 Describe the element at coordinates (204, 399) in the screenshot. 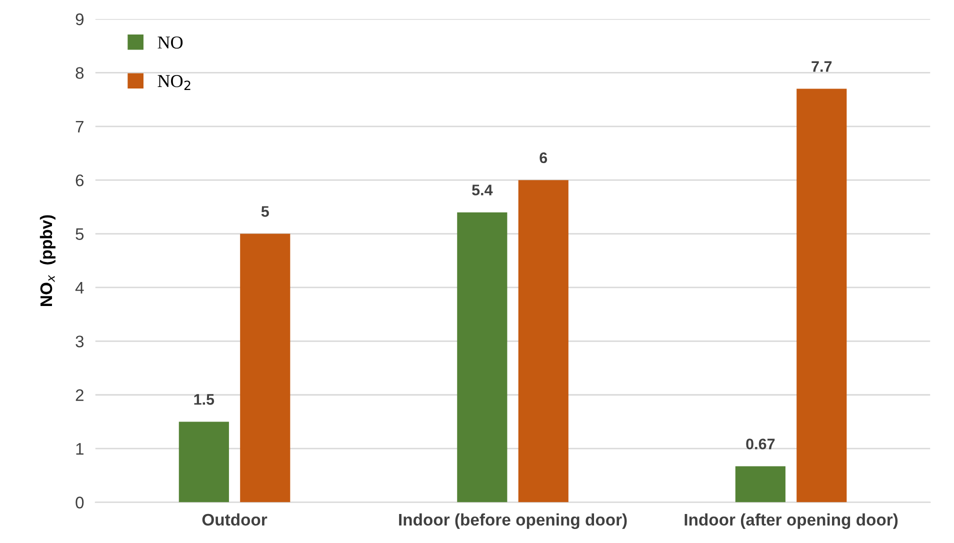

I see `data-label: 1.5` at that location.